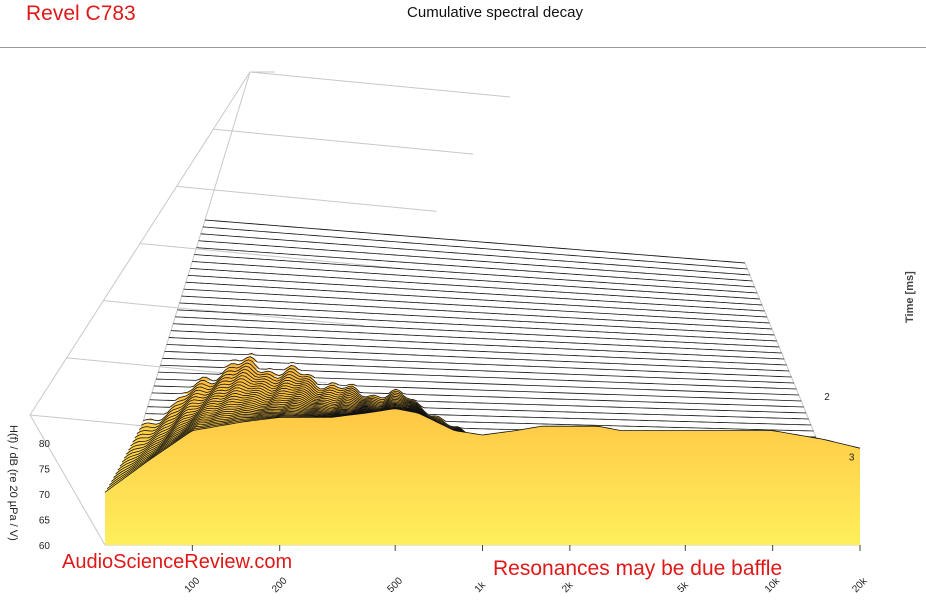 This screenshot has height=615, width=926. I want to click on y-axis-label: H(f) / dB (re 20 µPa / V), so click(13, 483).